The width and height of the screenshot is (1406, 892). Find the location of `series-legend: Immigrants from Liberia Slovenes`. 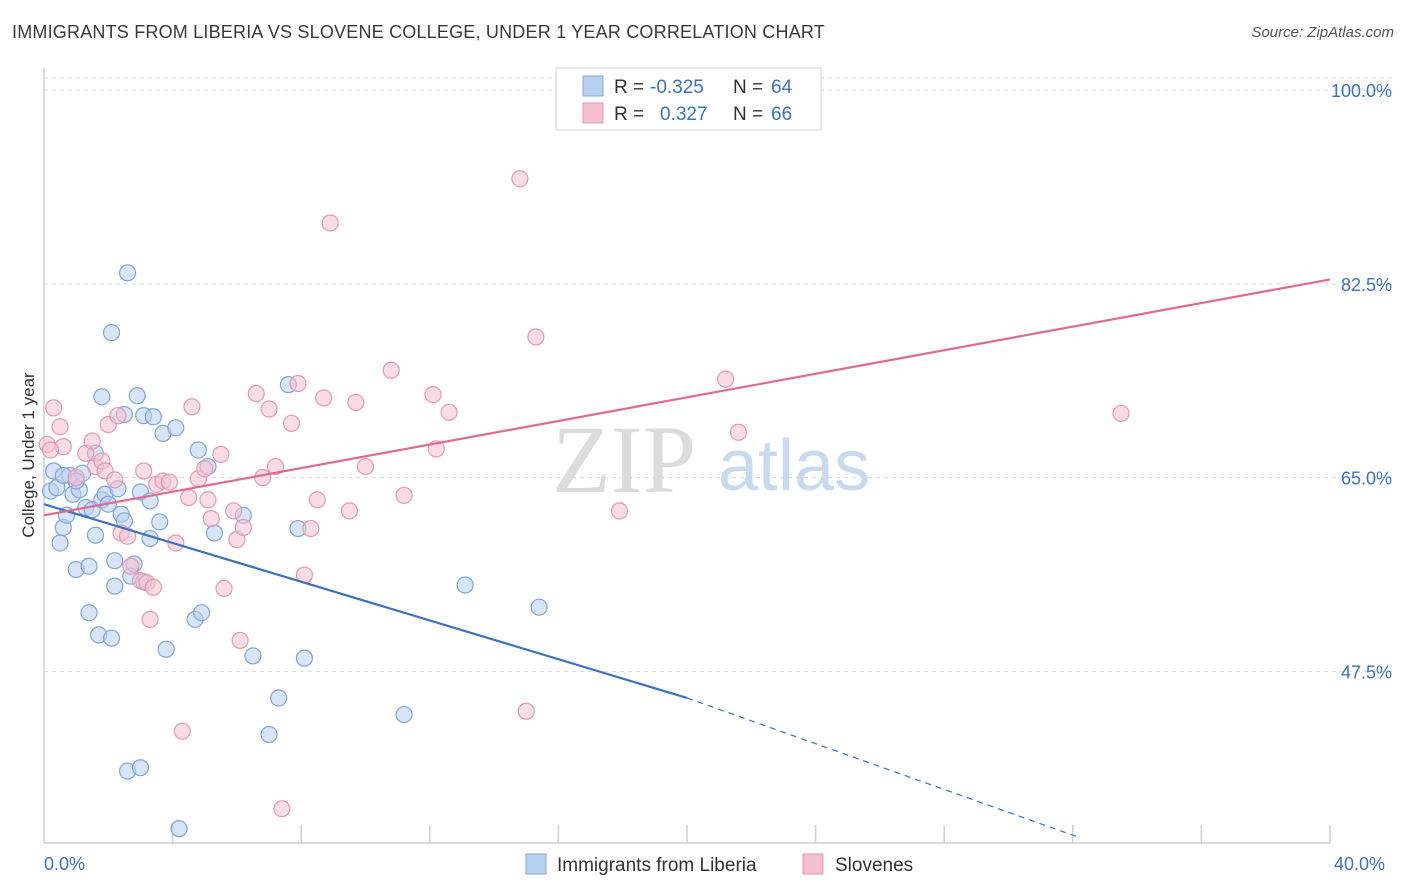

series-legend: Immigrants from Liberia Slovenes is located at coordinates (719, 864).